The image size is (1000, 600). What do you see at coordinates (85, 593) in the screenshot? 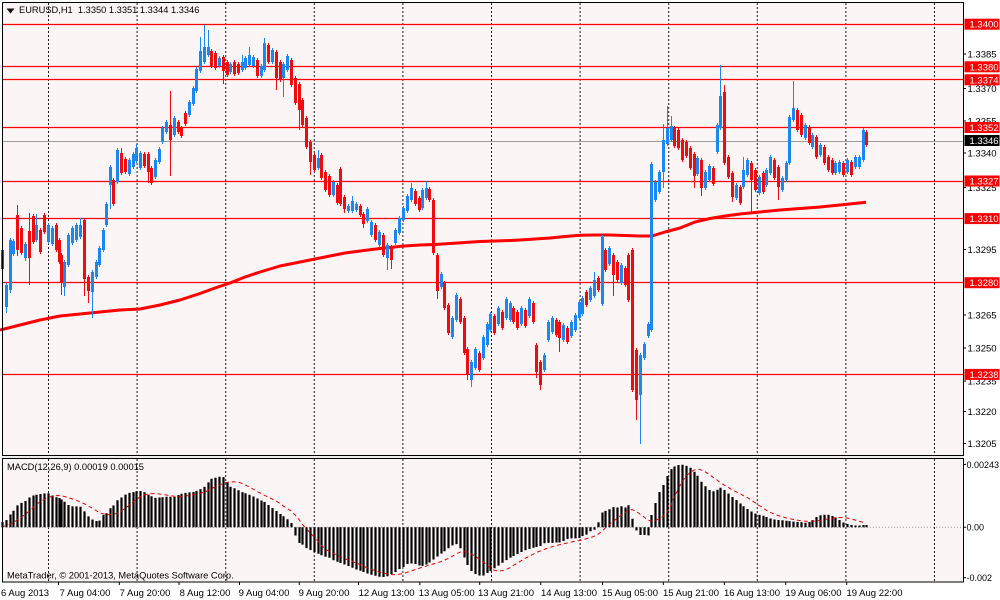
I see `svg-text: 7 Aug 04:00` at bounding box center [85, 593].